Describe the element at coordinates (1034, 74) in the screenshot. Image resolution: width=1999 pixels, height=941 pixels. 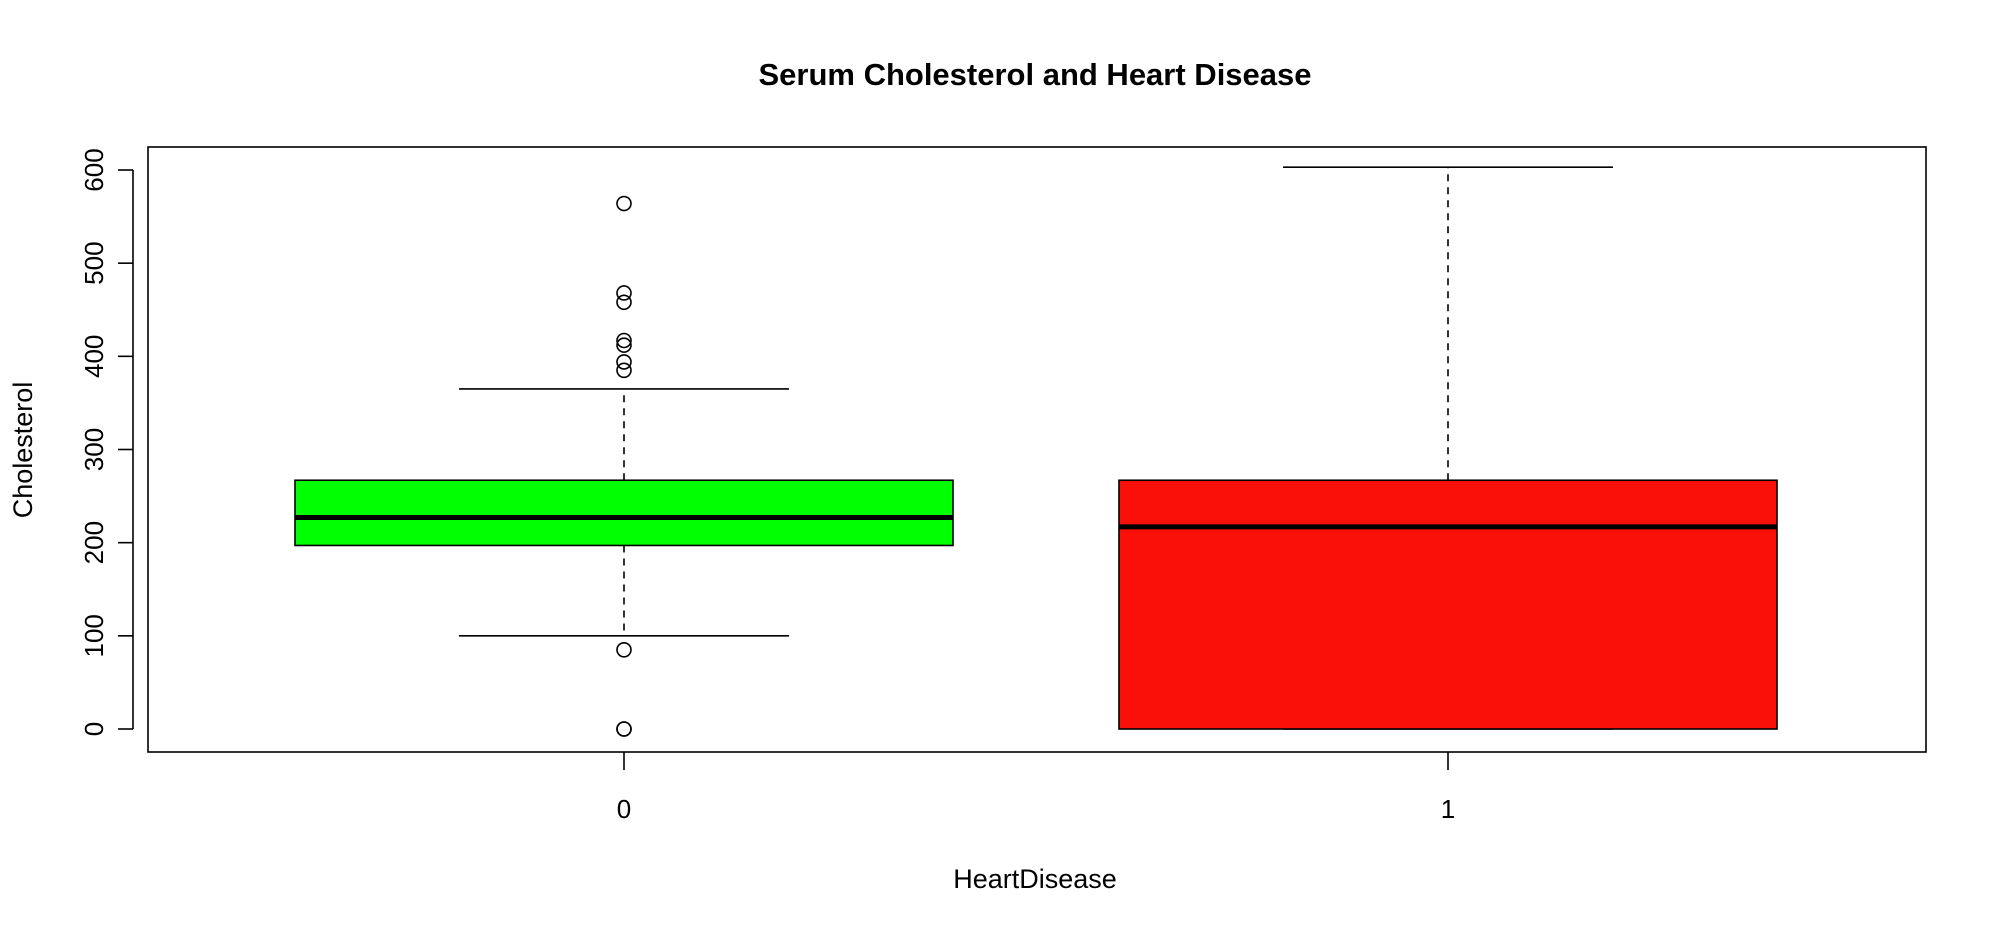
I see `chart-title: Serum Cholesterol and Heart Disease` at that location.